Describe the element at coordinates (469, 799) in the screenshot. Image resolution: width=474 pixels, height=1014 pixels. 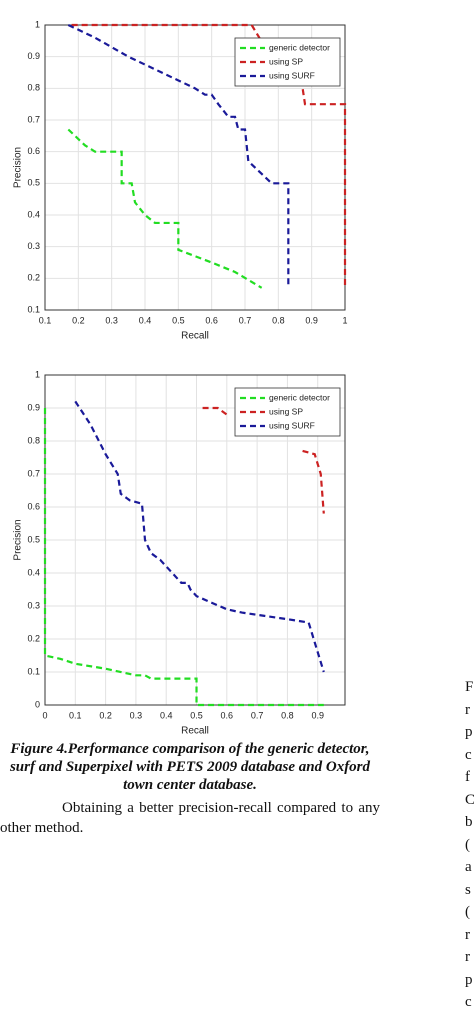
I see `fragment: C` at that location.